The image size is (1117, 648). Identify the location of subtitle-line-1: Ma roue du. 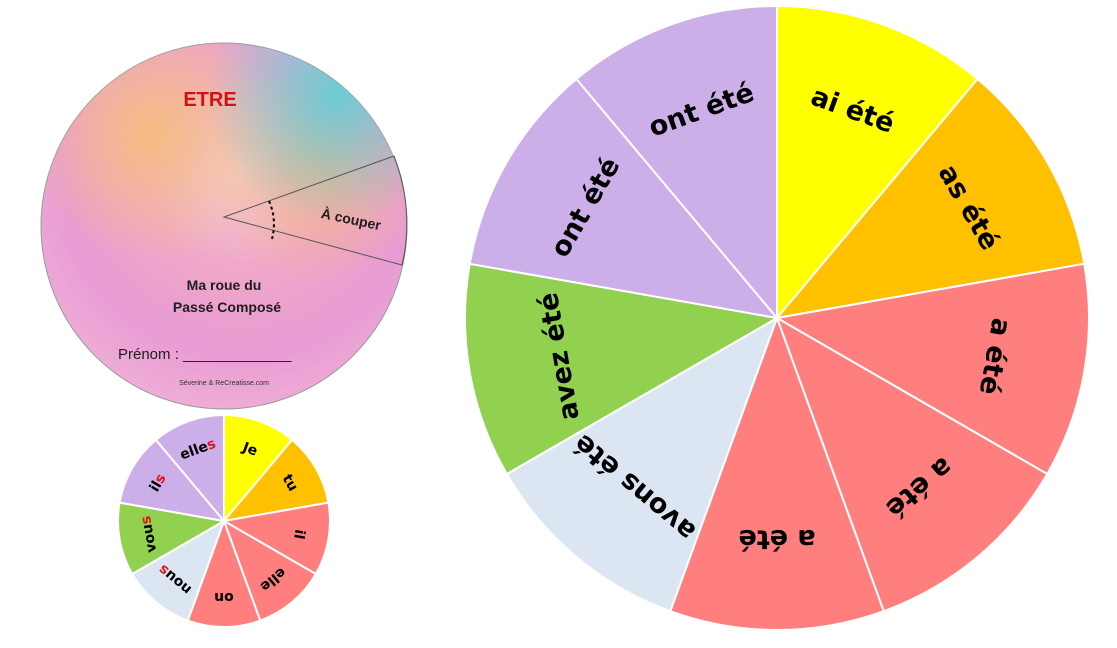
(224, 285).